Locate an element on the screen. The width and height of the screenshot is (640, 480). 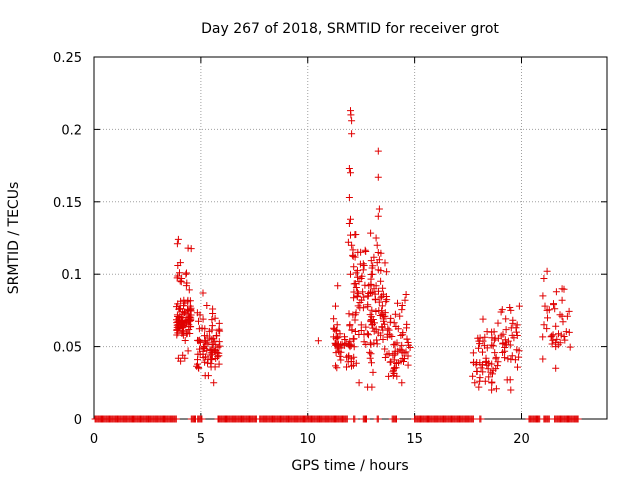
y-tick-labels: 0 0.05 0.1 0.15 0.2 0.25 is located at coordinates (67, 239).